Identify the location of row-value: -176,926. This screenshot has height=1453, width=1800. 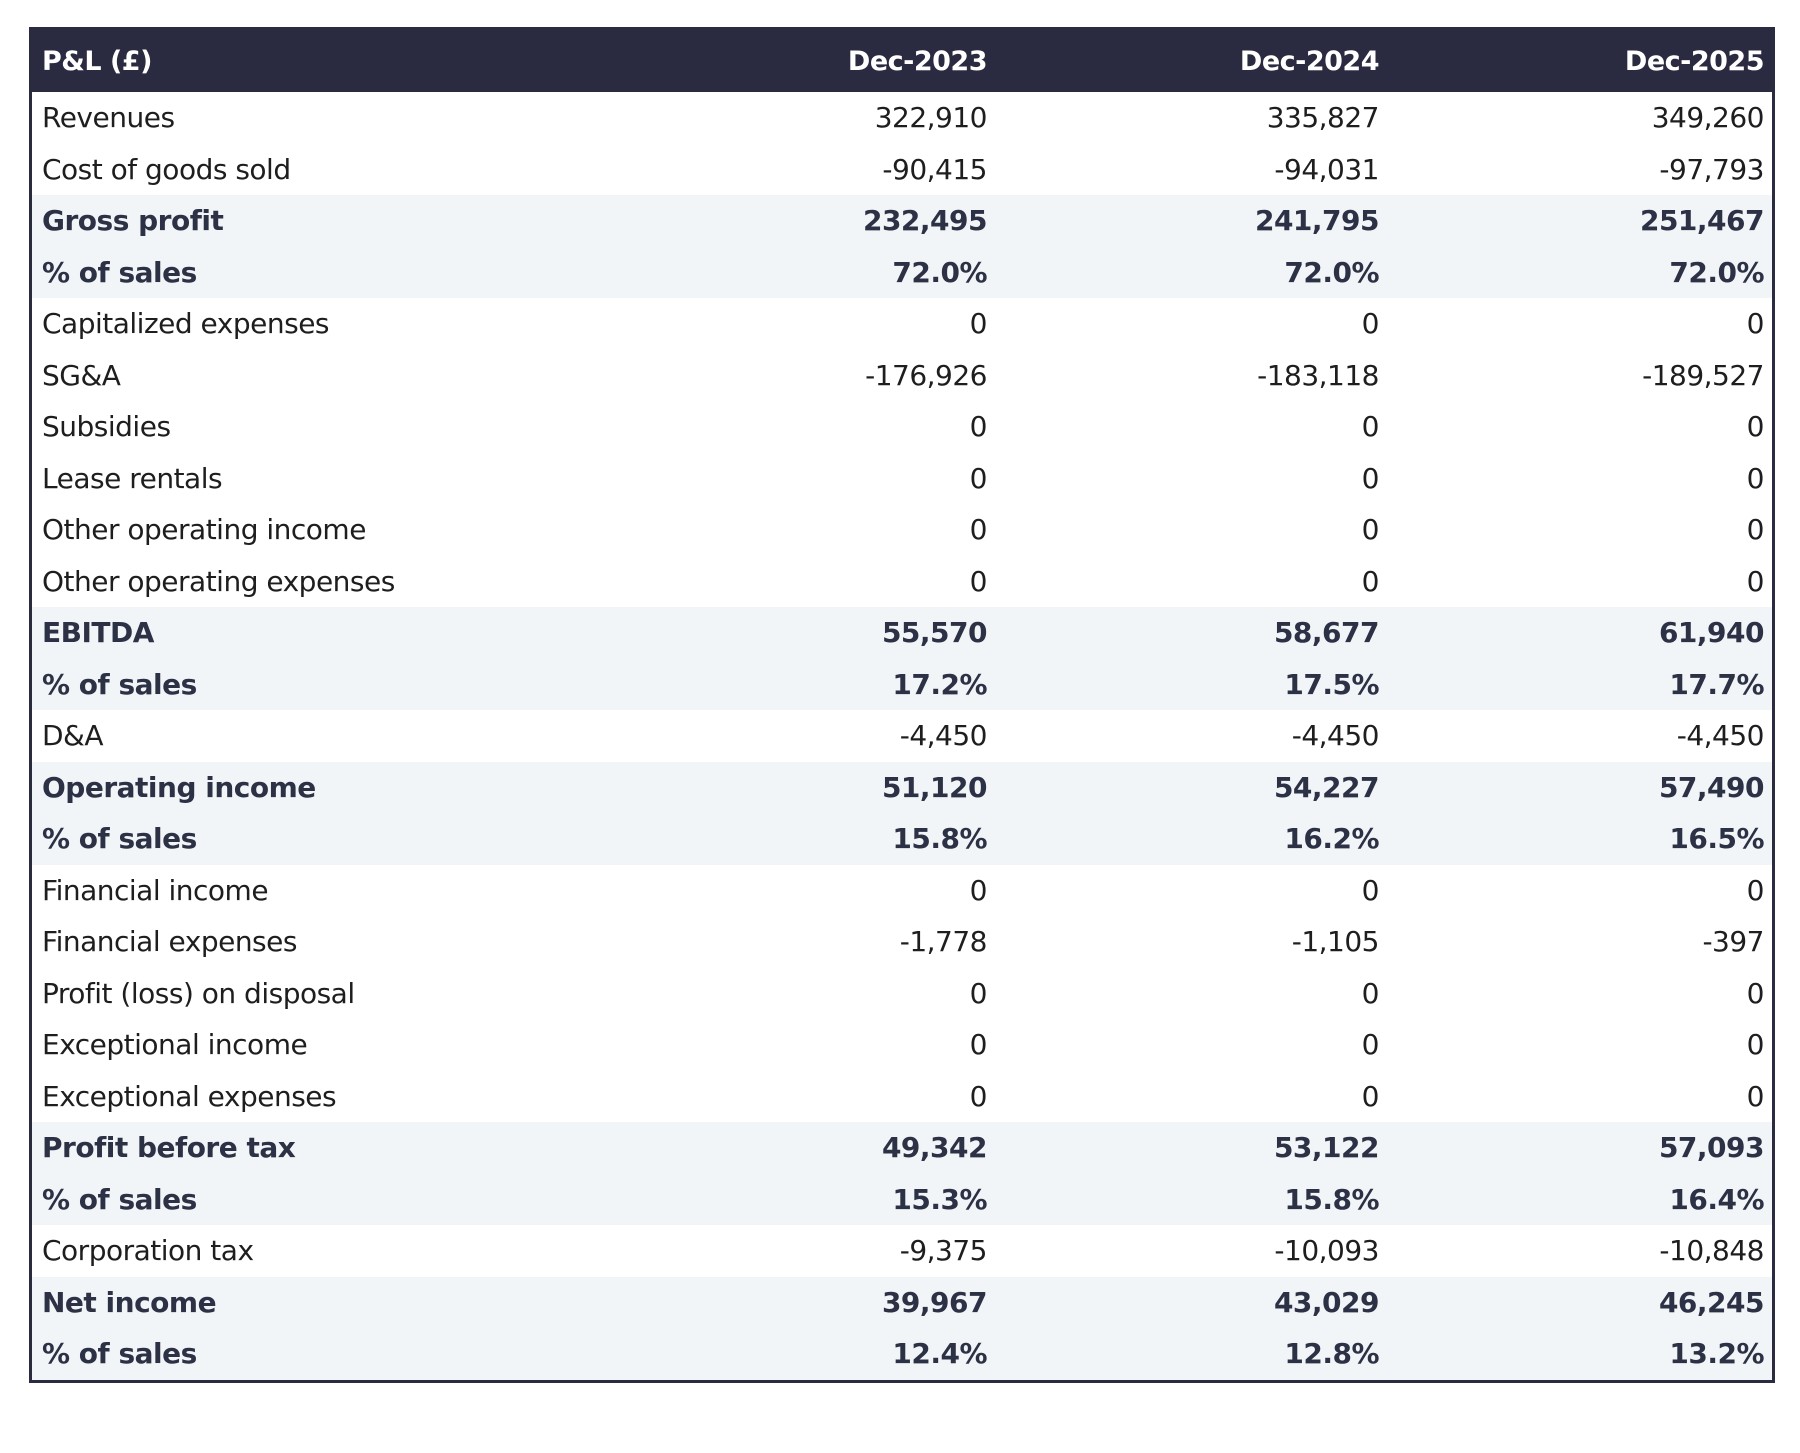
(926, 375).